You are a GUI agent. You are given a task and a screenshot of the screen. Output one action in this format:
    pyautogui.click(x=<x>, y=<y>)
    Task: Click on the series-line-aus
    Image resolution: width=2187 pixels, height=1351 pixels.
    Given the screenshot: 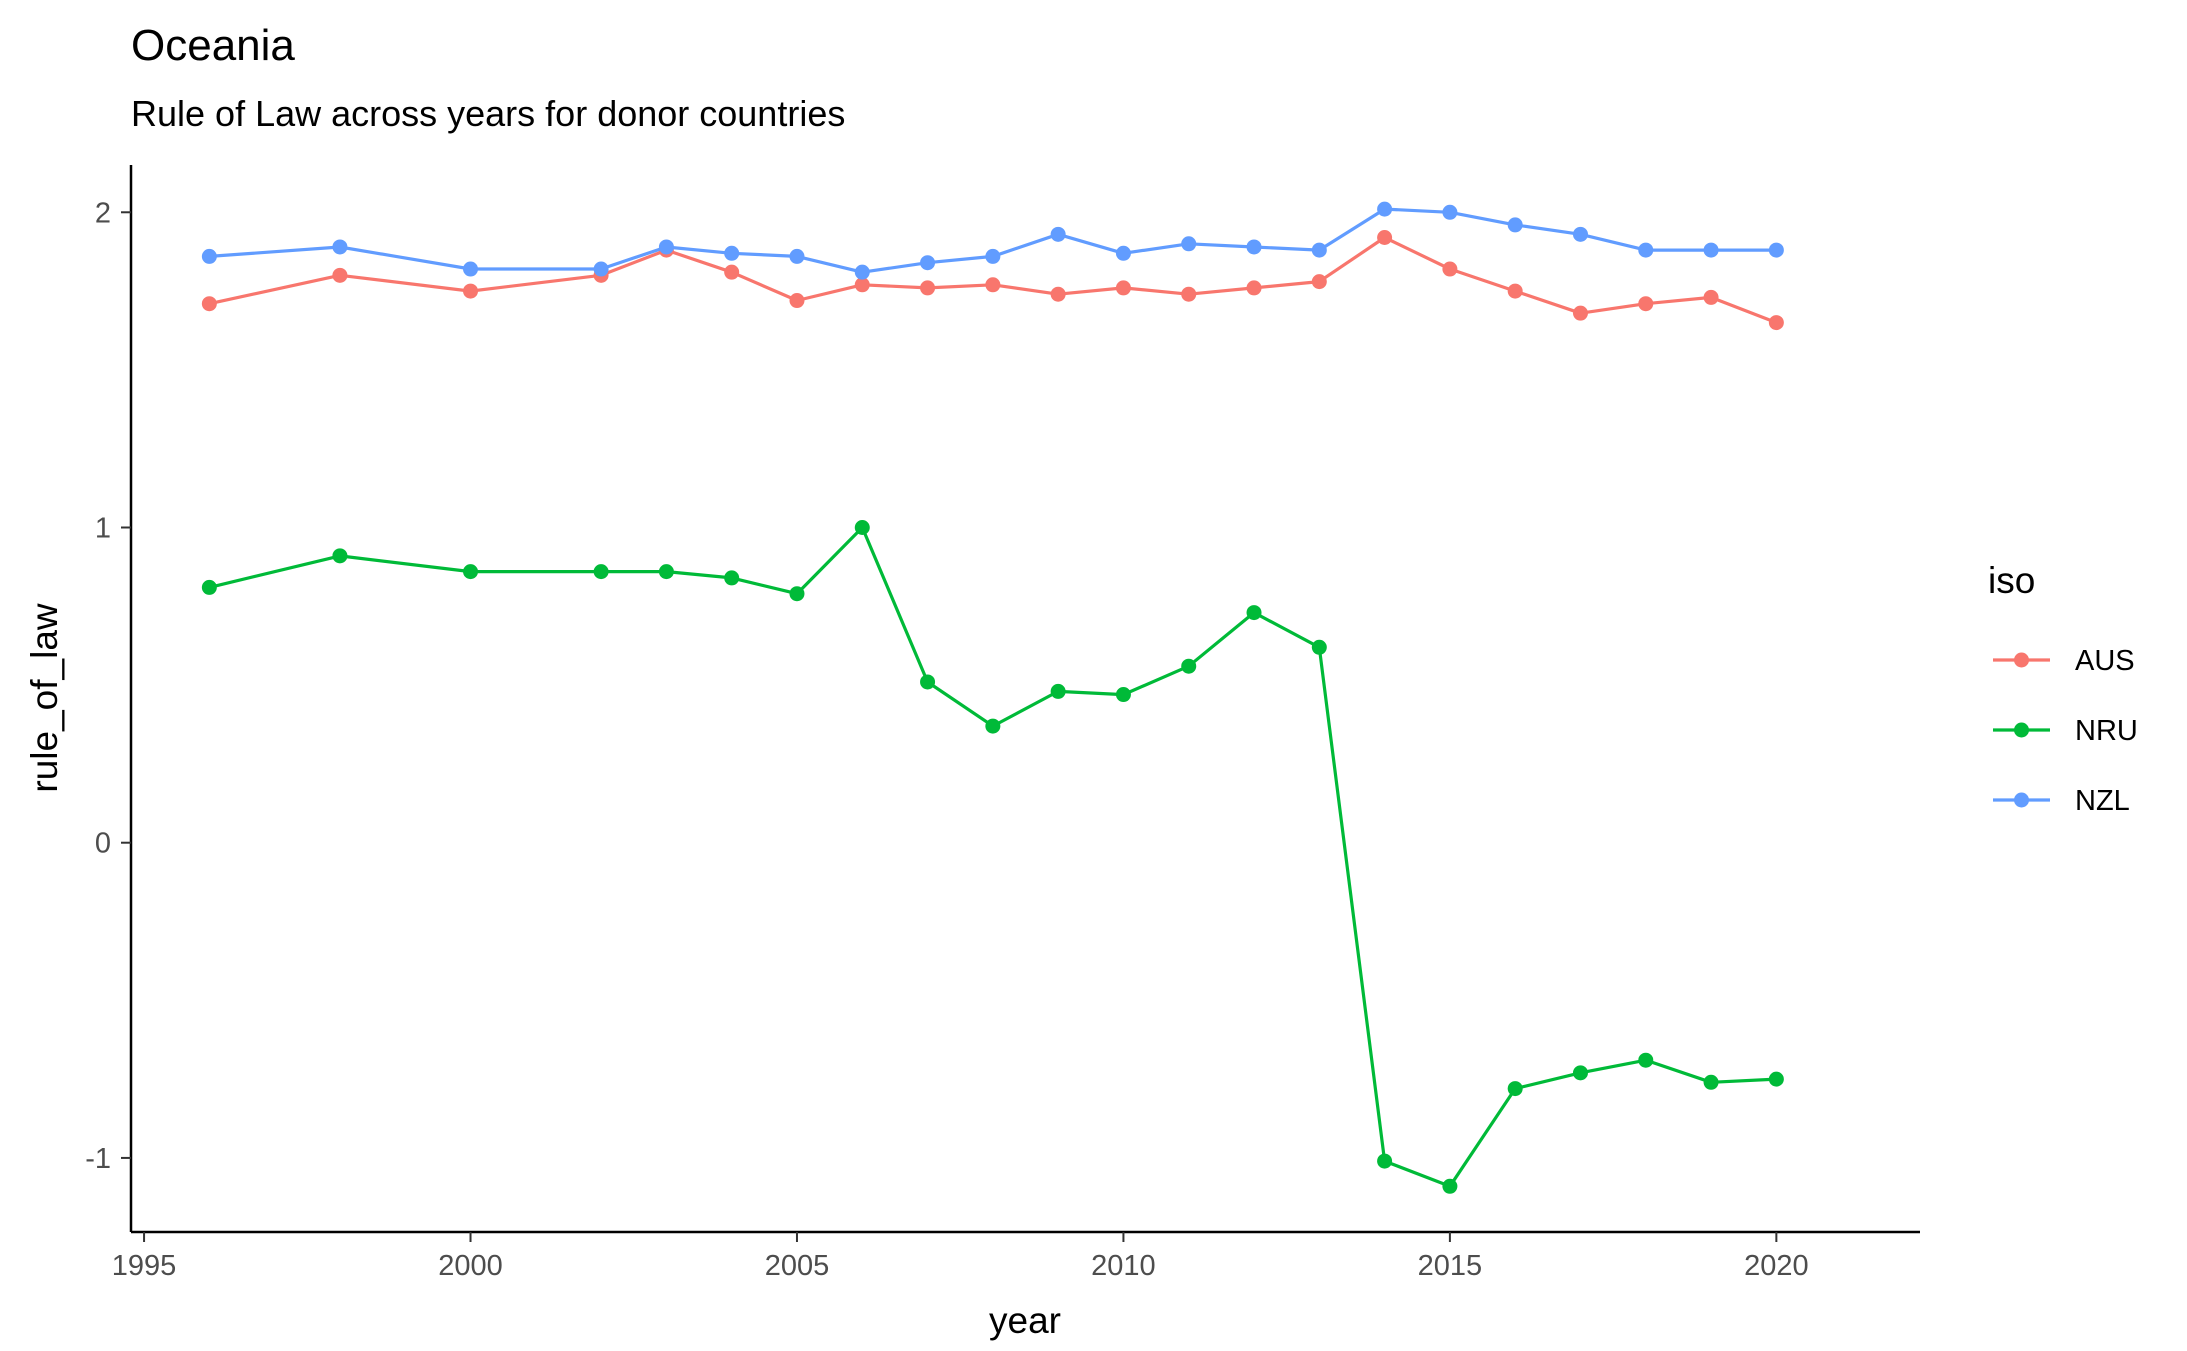 What is the action you would take?
    pyautogui.click(x=993, y=280)
    